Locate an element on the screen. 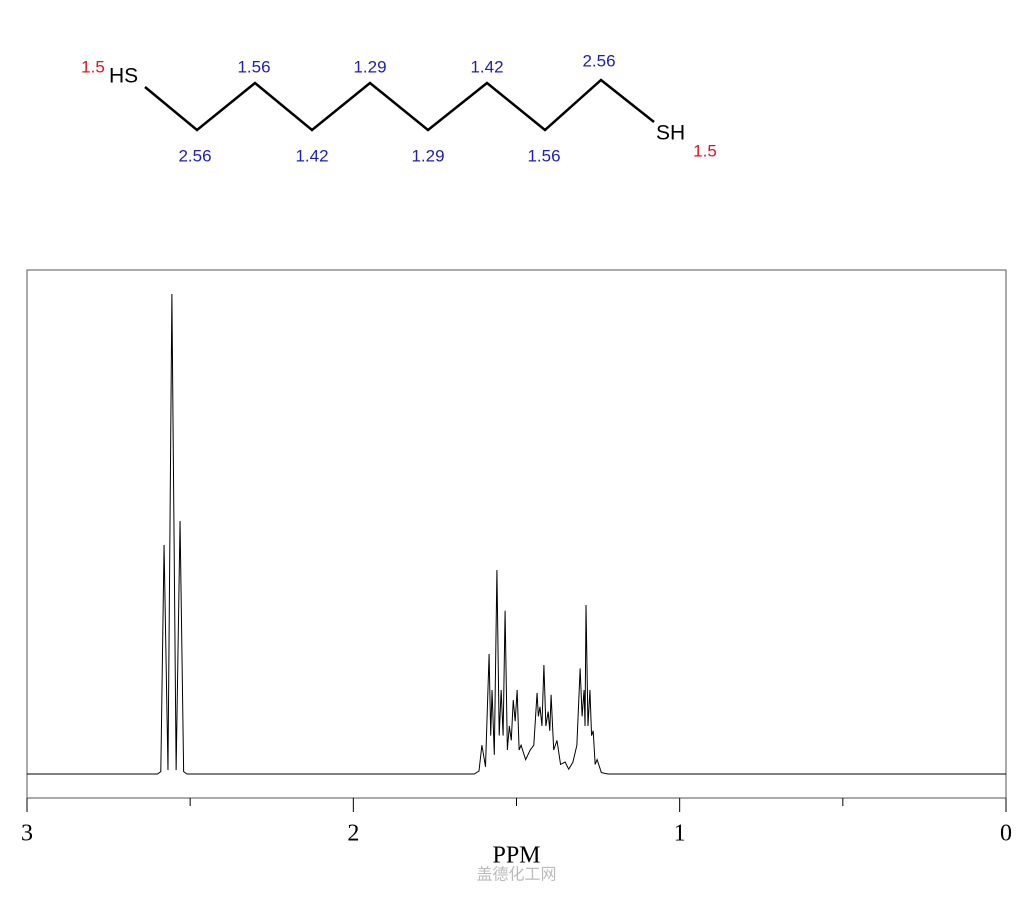 This screenshot has width=1024, height=900. x-tick-label: 2 is located at coordinates (353, 834).